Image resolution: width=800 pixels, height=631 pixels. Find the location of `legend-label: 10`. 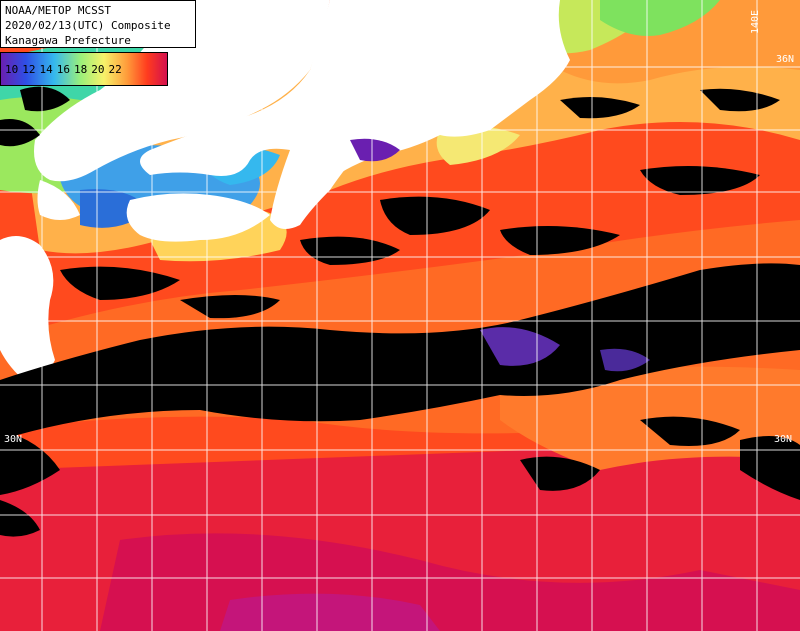

legend-label: 10 is located at coordinates (12, 69).